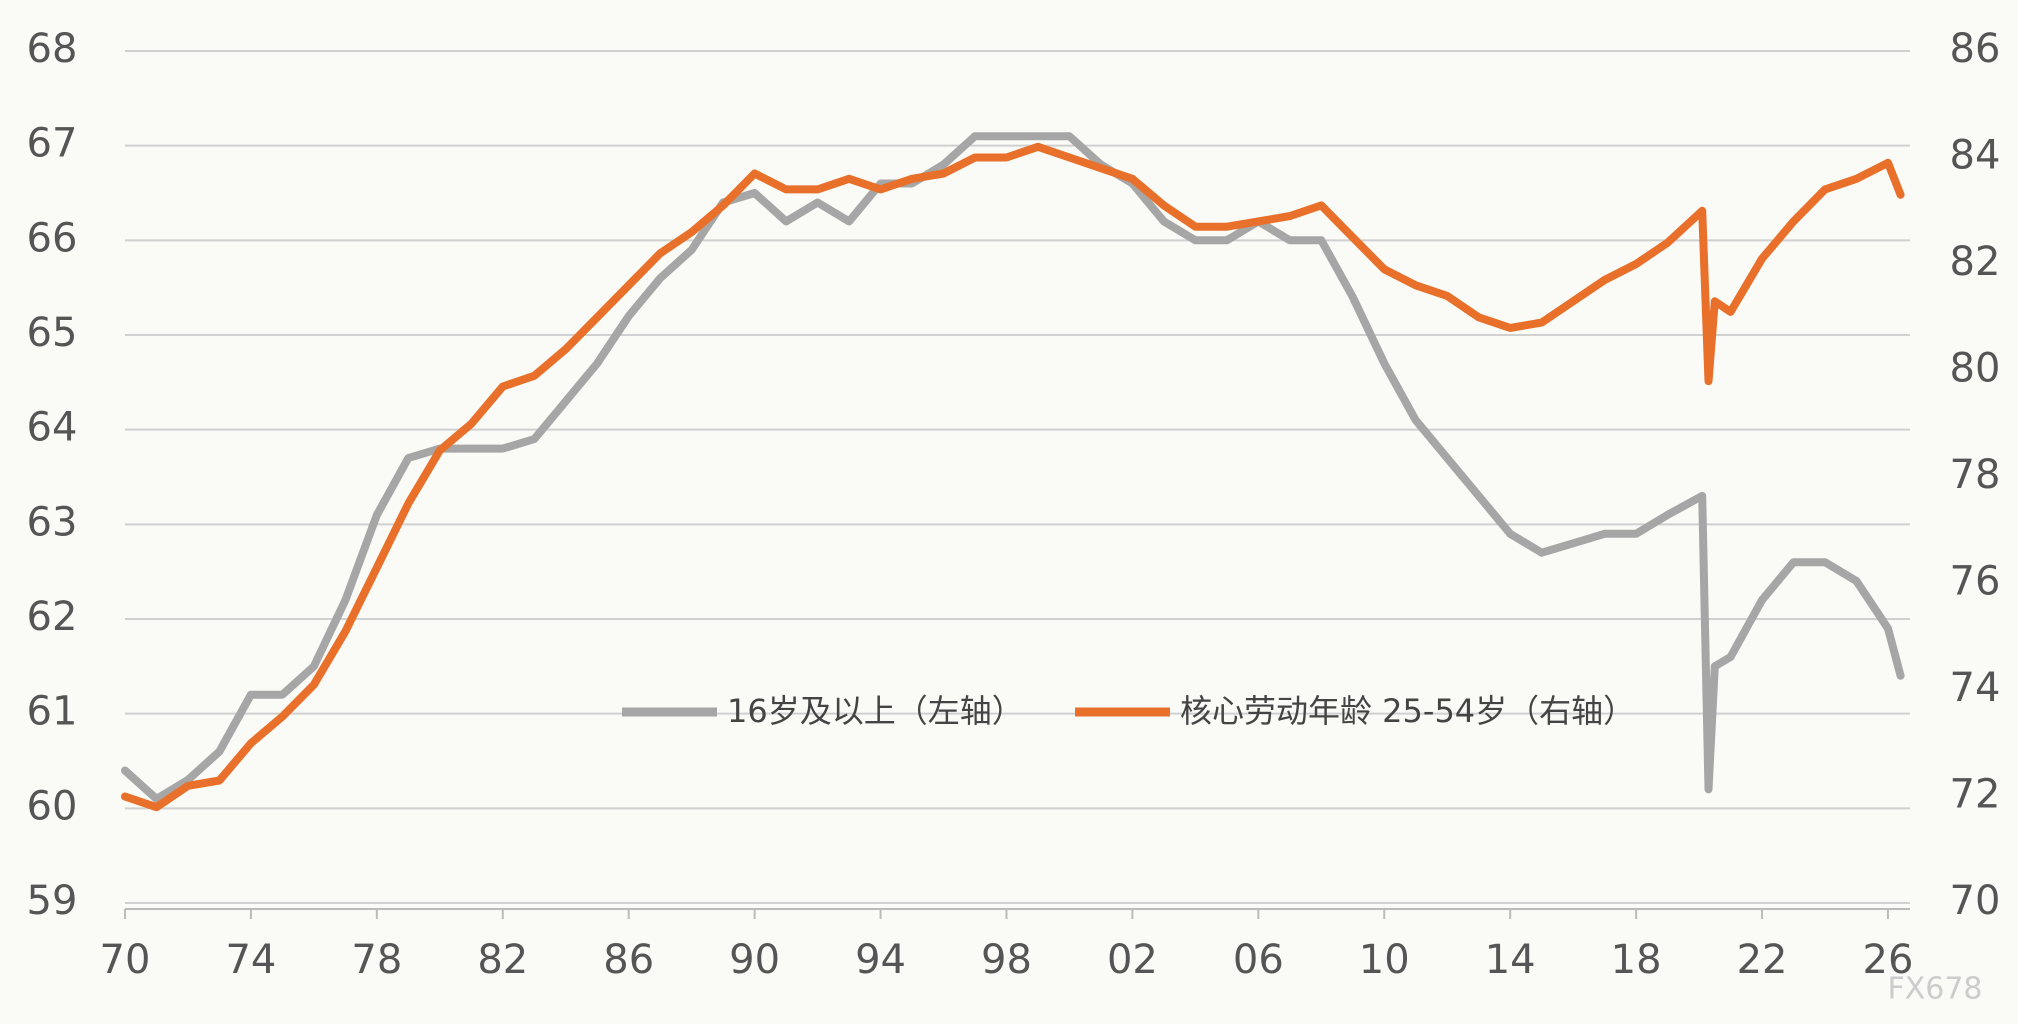 The width and height of the screenshot is (2018, 1024). I want to click on y-tick-label: 68, so click(52, 49).